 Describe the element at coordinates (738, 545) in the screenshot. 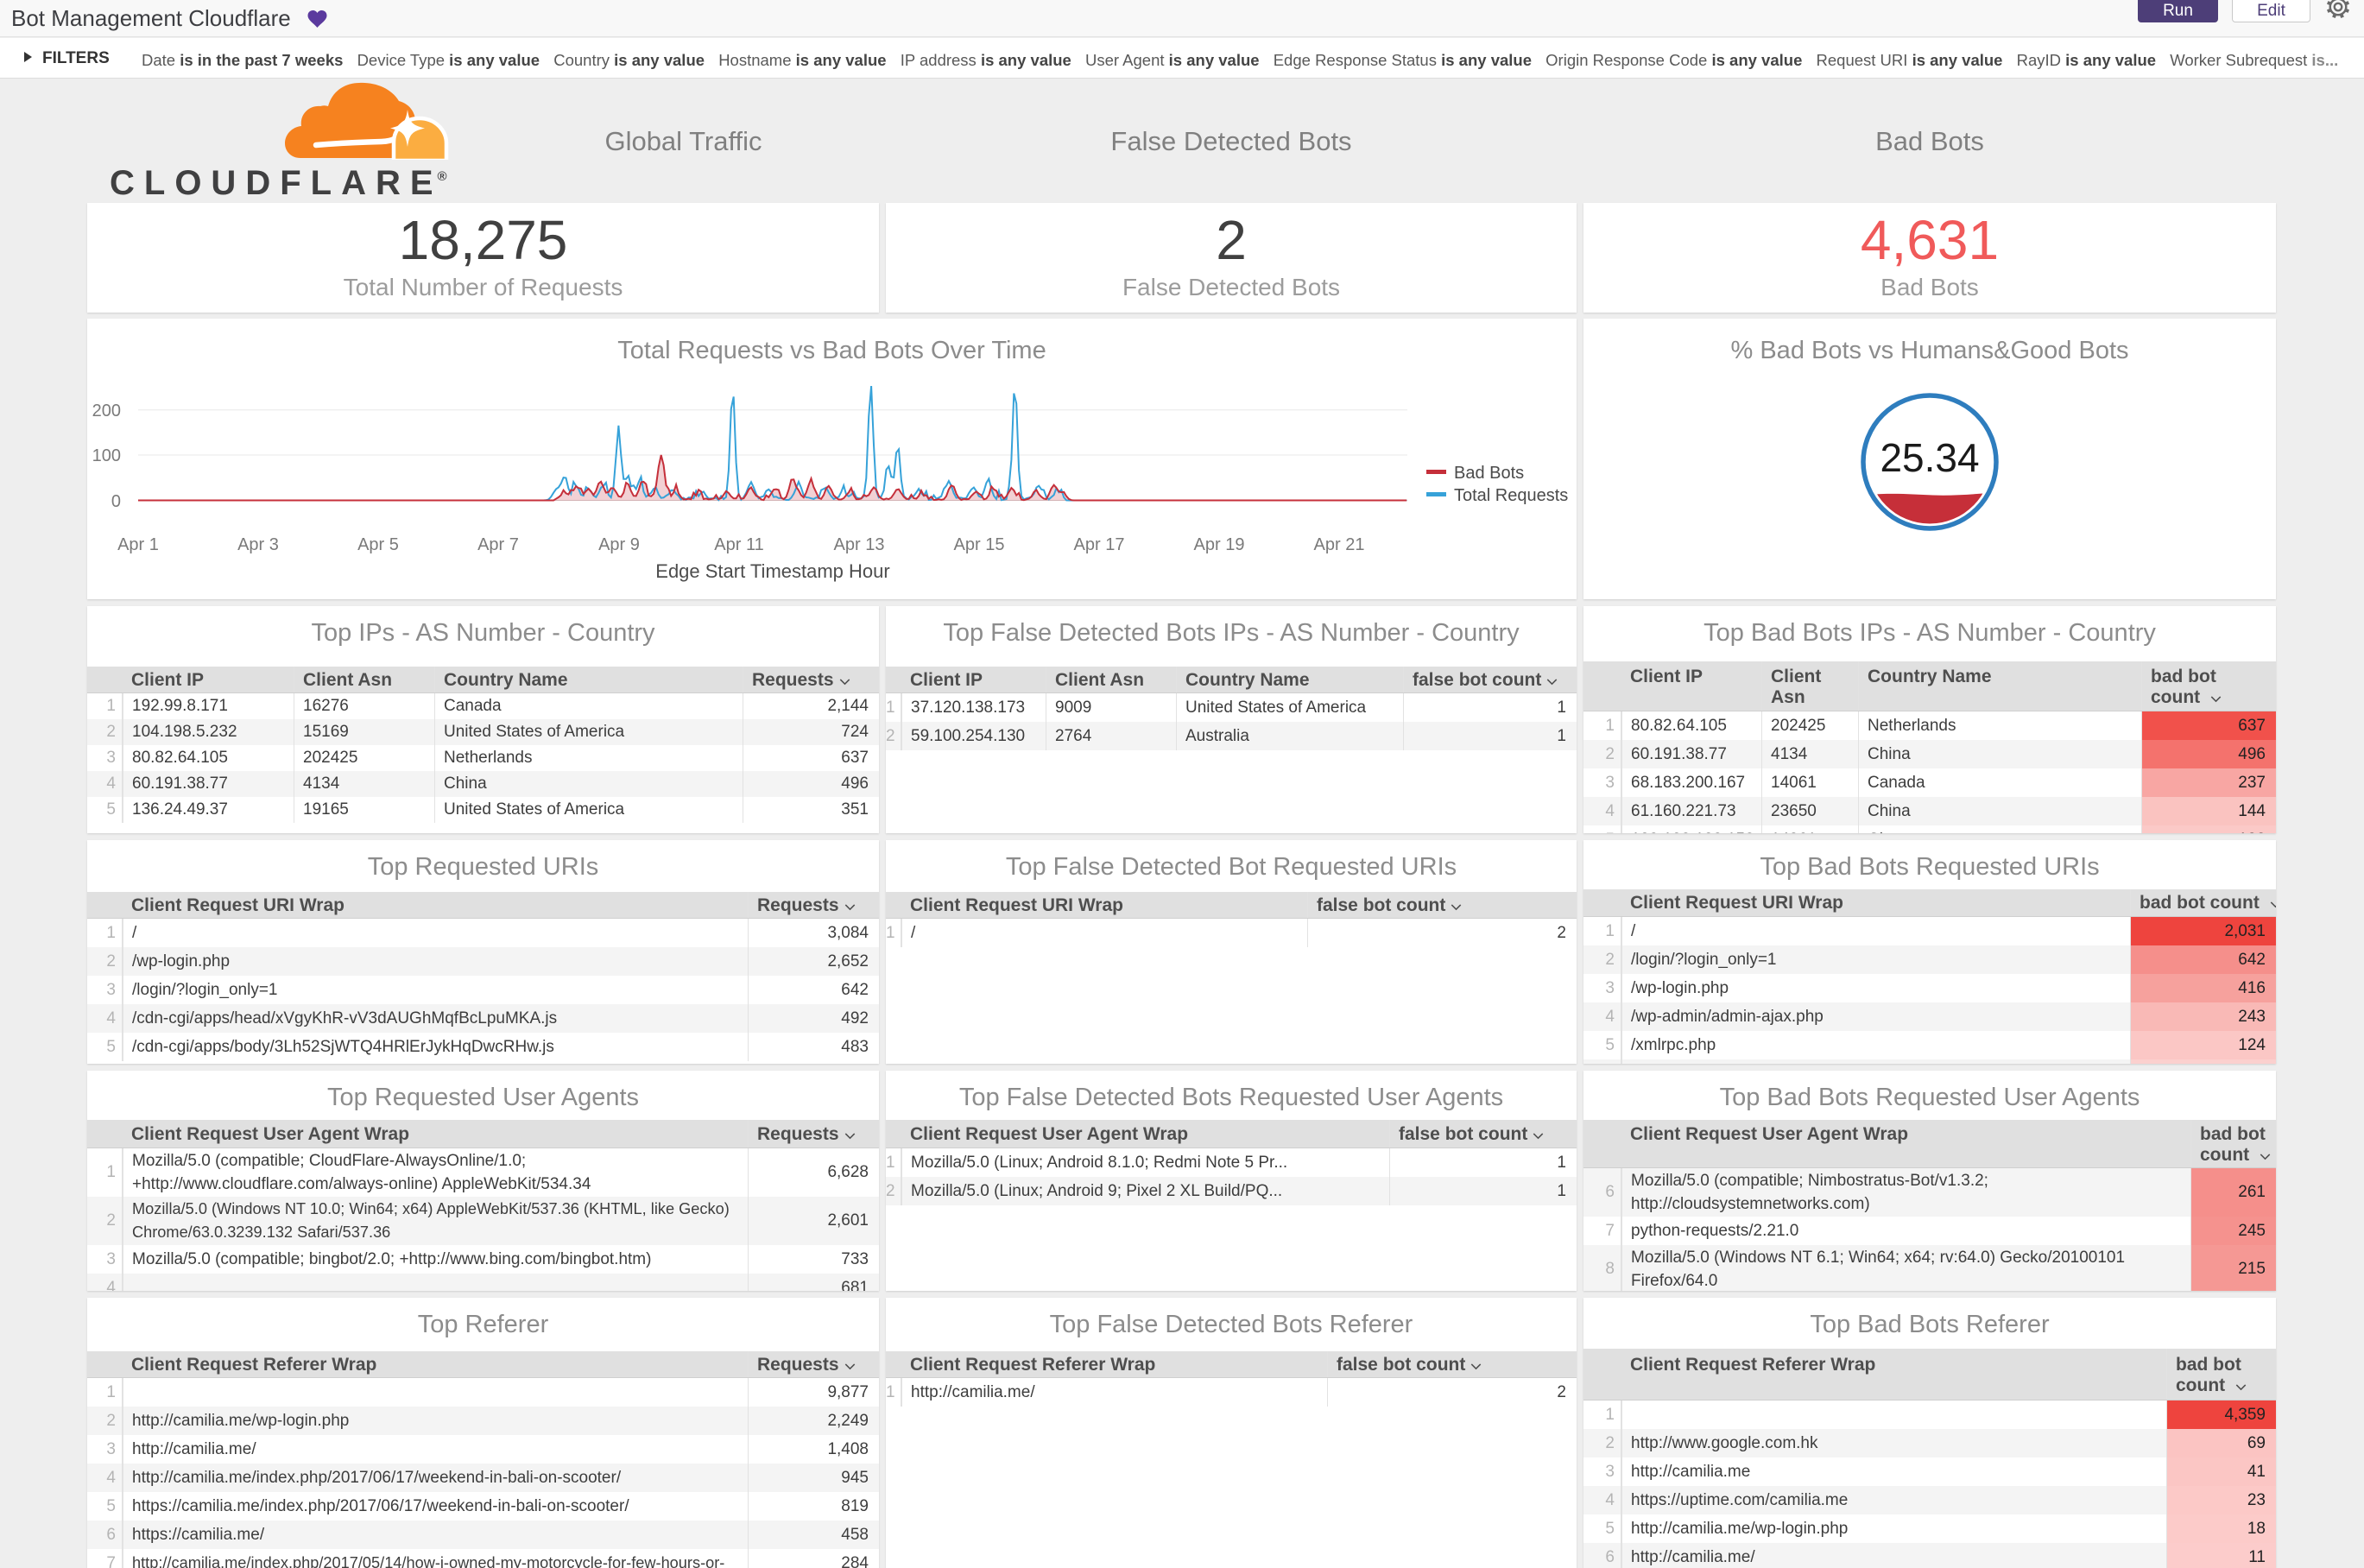

I see `svg-text: Apr 11` at that location.